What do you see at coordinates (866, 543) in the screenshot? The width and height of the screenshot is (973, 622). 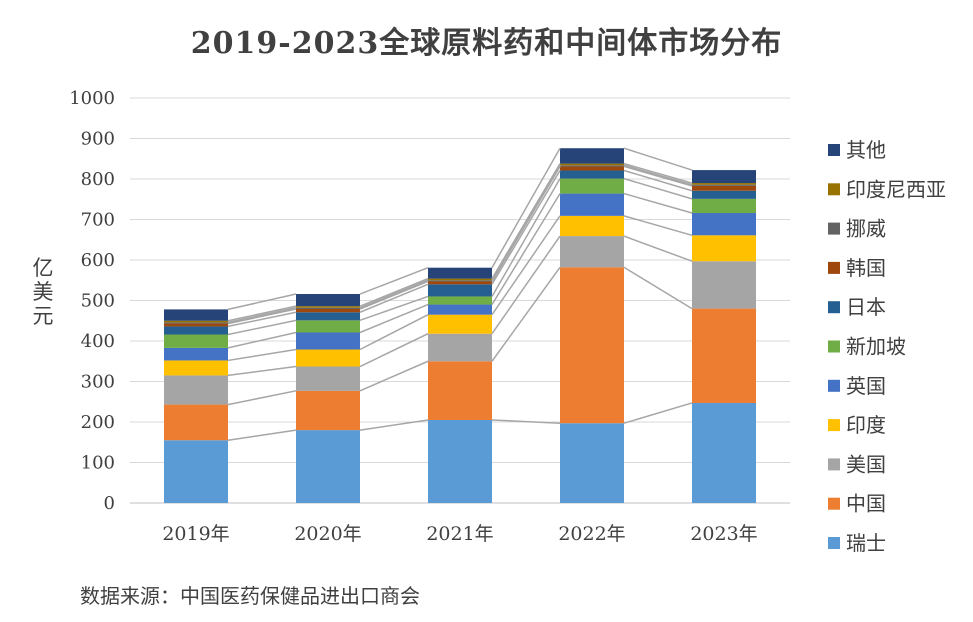 I see `legend-label: 瑞士` at bounding box center [866, 543].